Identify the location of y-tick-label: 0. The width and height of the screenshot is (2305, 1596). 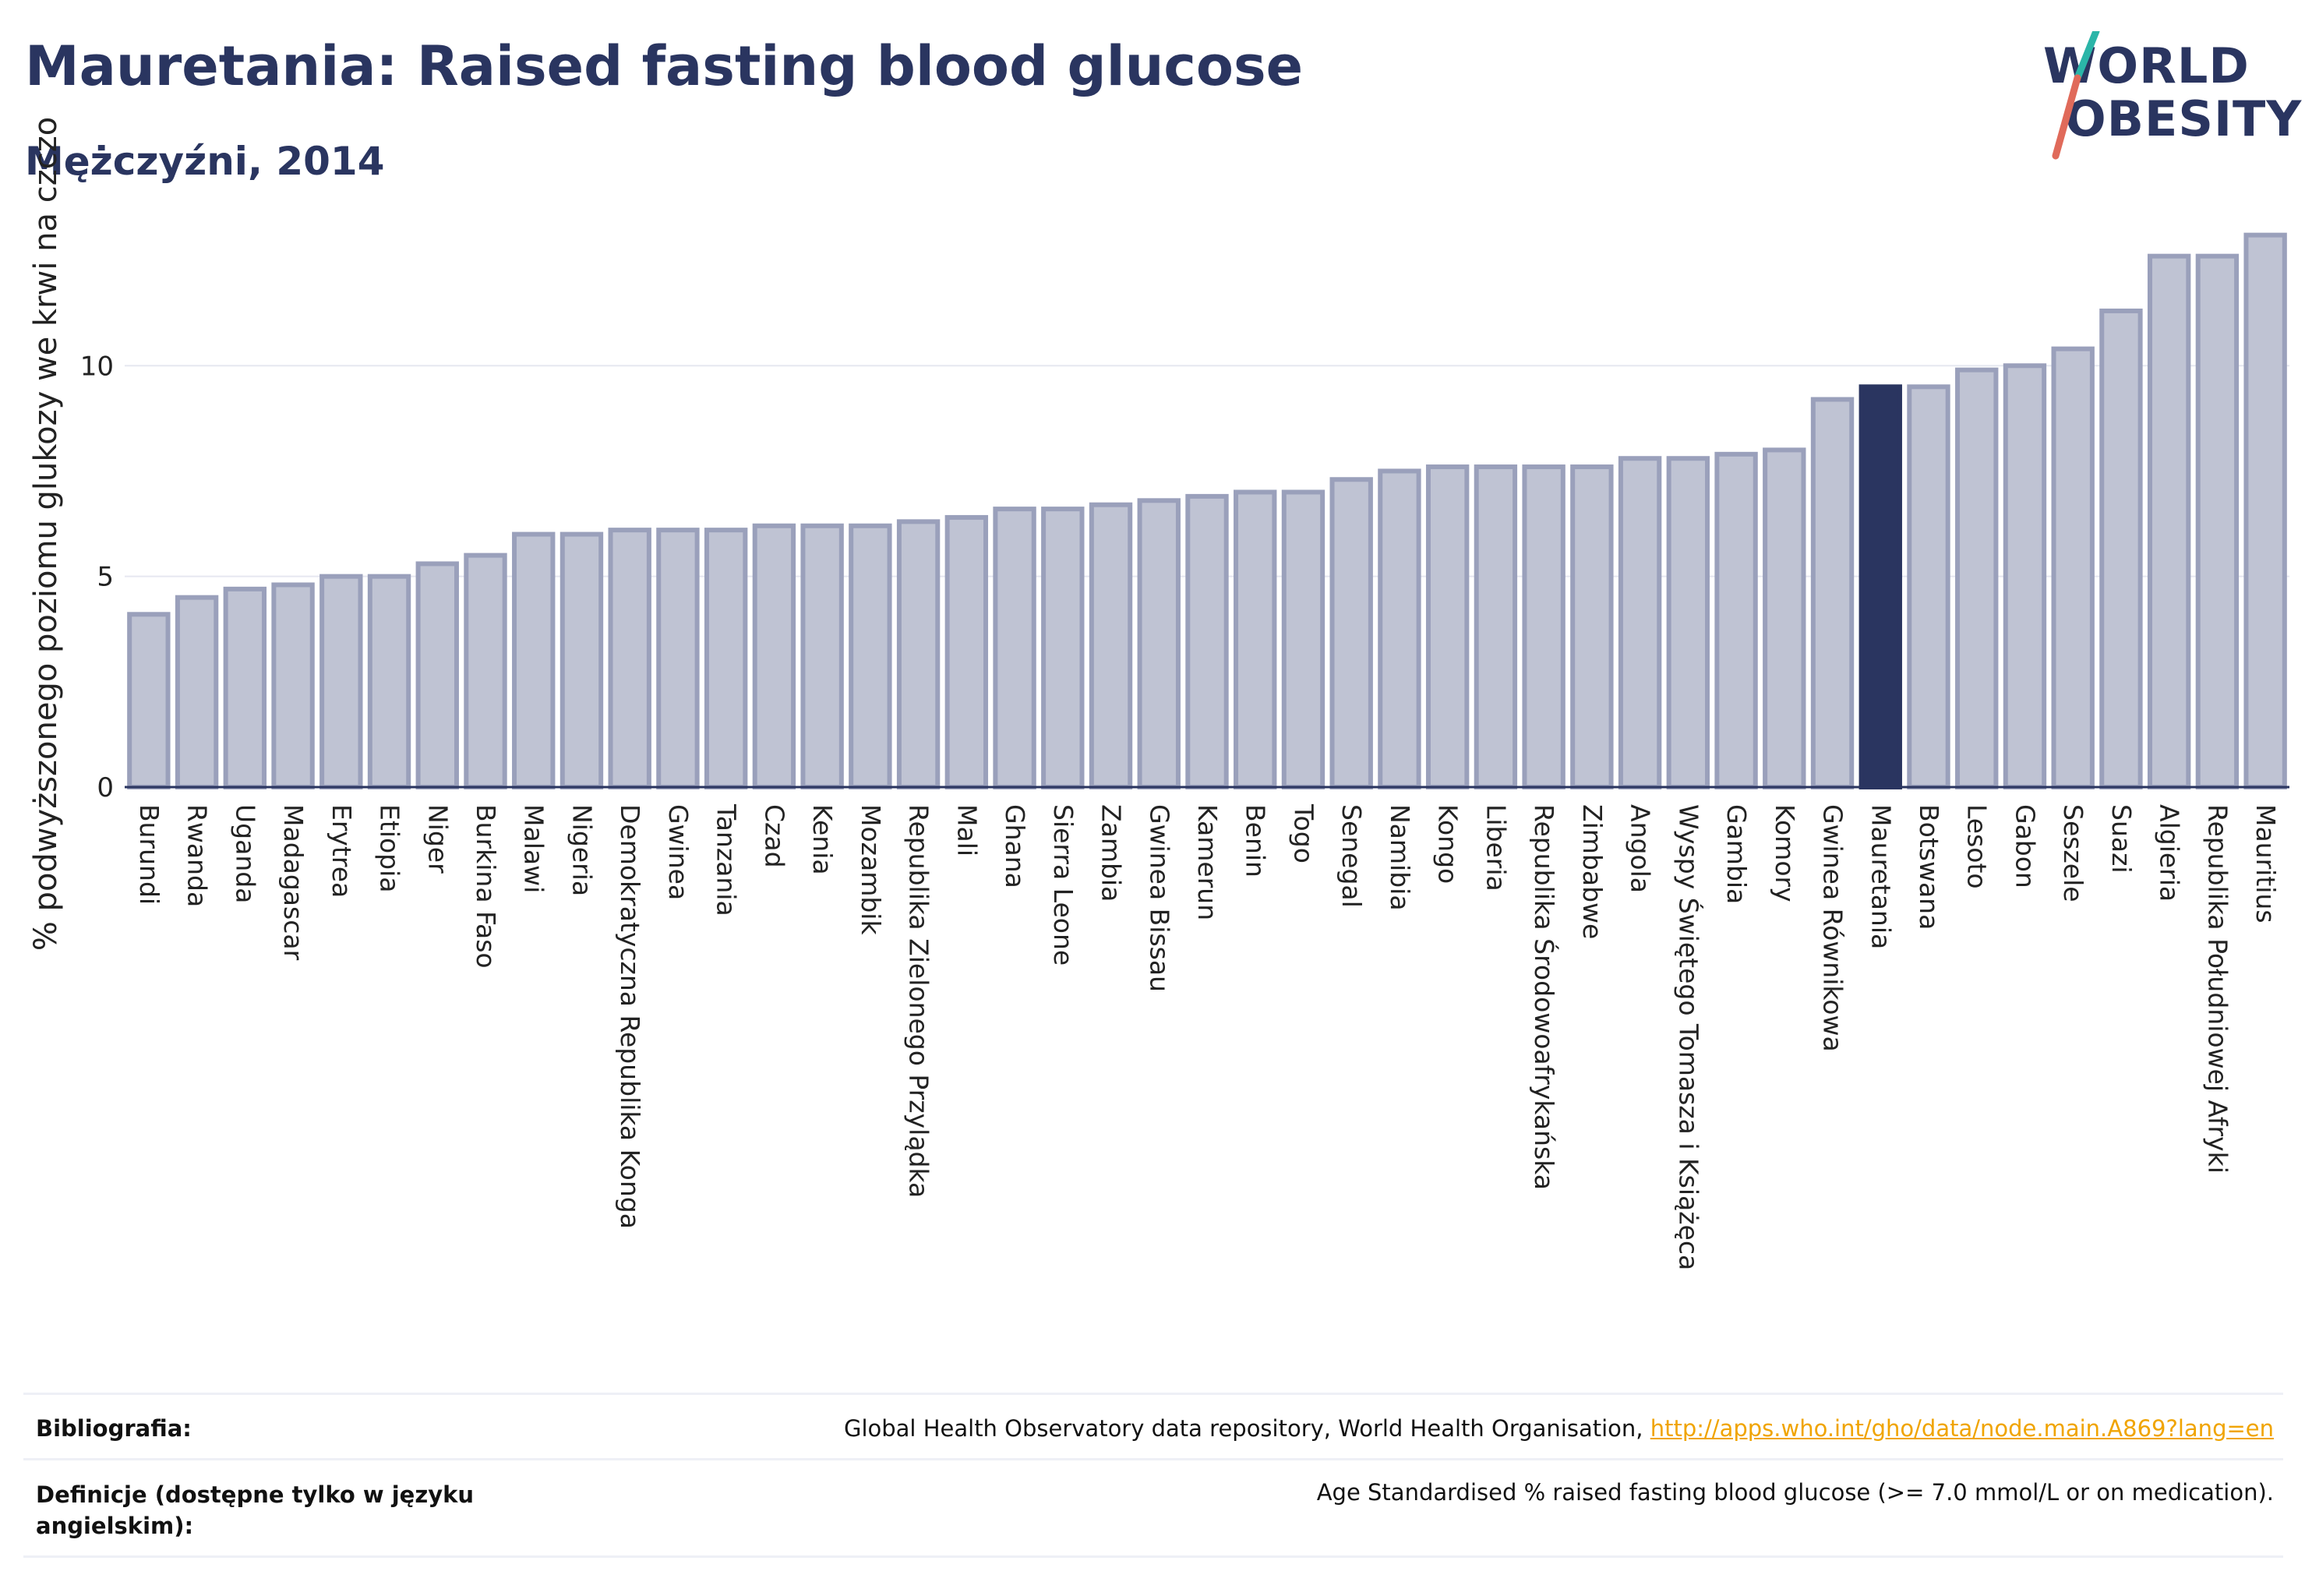
(105, 787).